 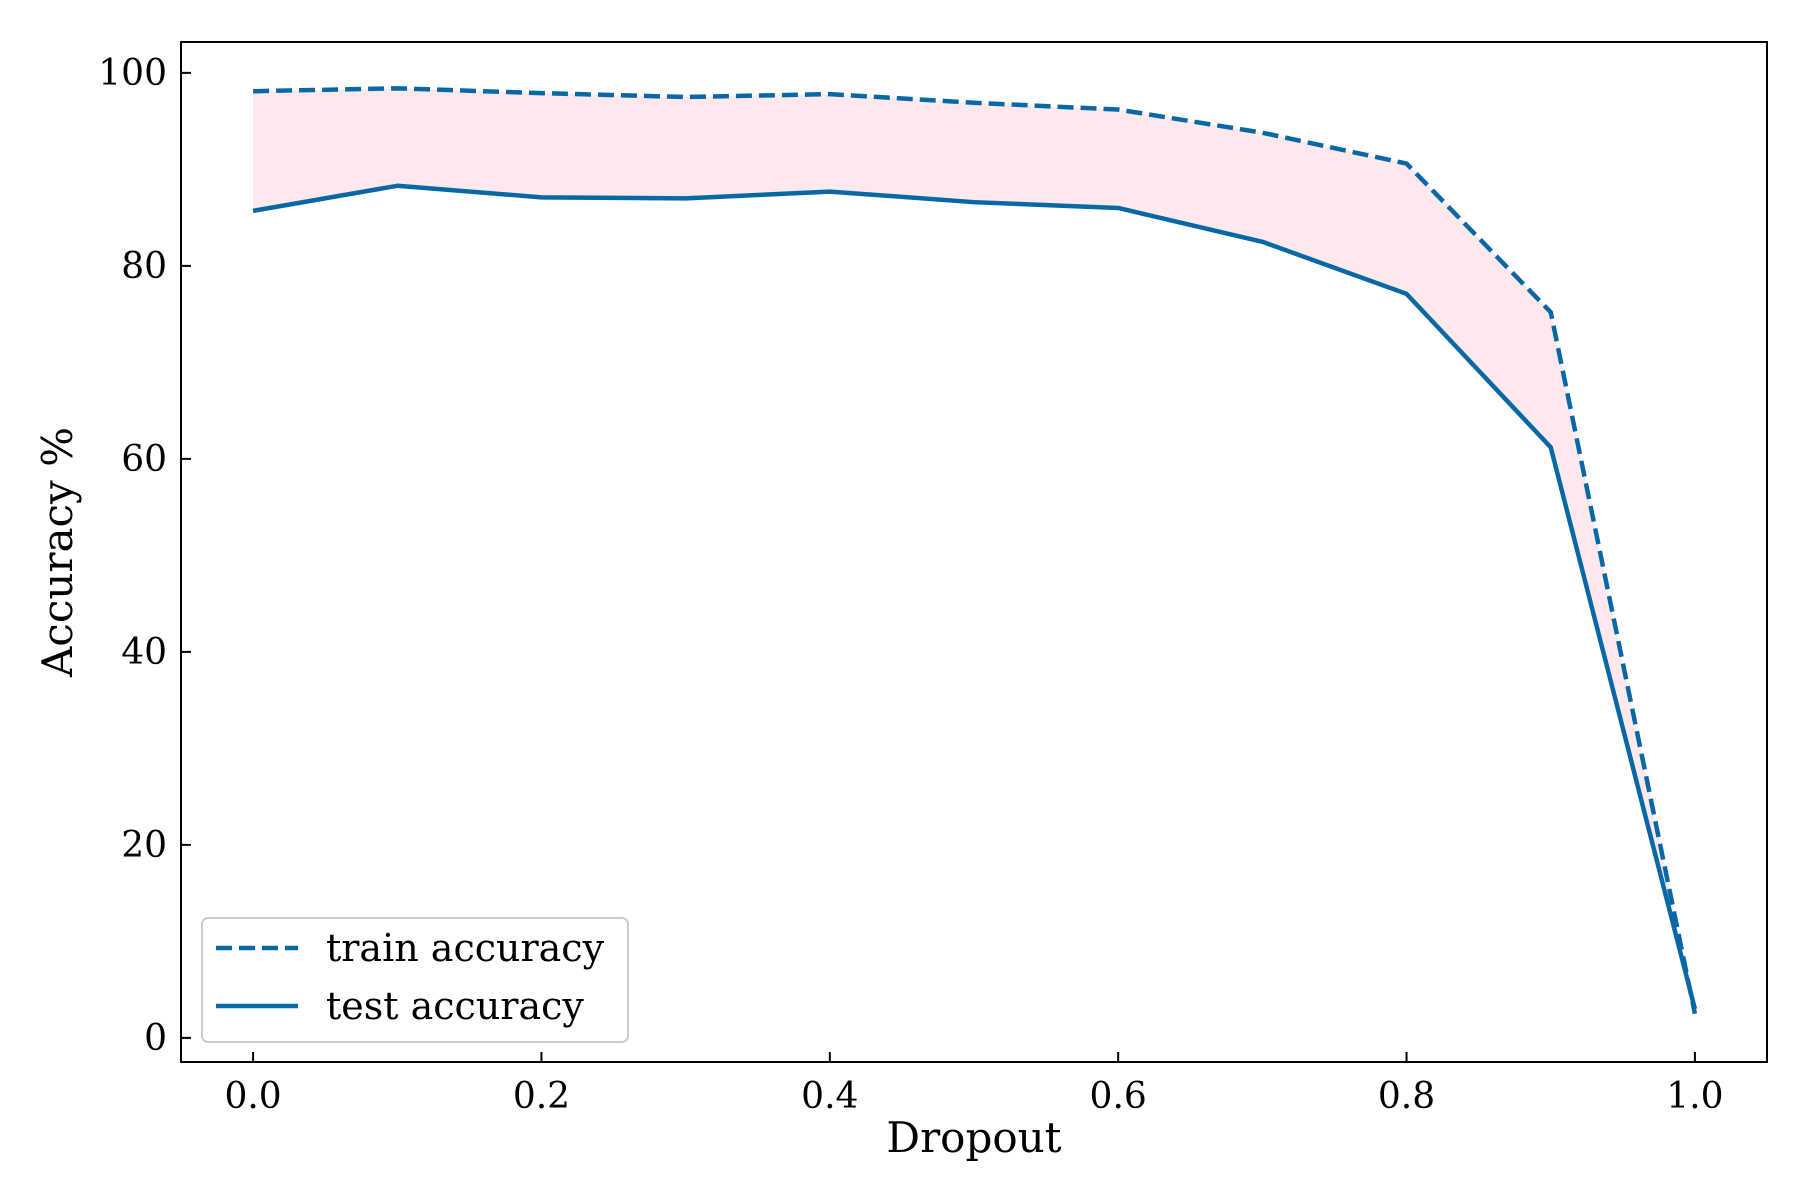 What do you see at coordinates (465, 948) in the screenshot?
I see `legend-label-train-accuracy: train accuracy` at bounding box center [465, 948].